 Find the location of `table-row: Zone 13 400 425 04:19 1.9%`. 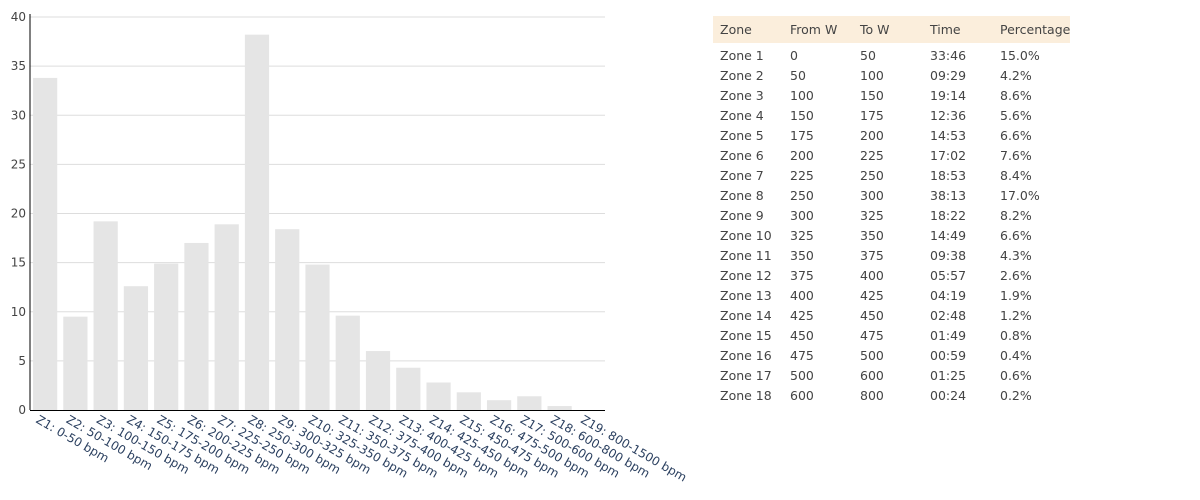

table-row: Zone 13 400 425 04:19 1.9% is located at coordinates (891, 295).